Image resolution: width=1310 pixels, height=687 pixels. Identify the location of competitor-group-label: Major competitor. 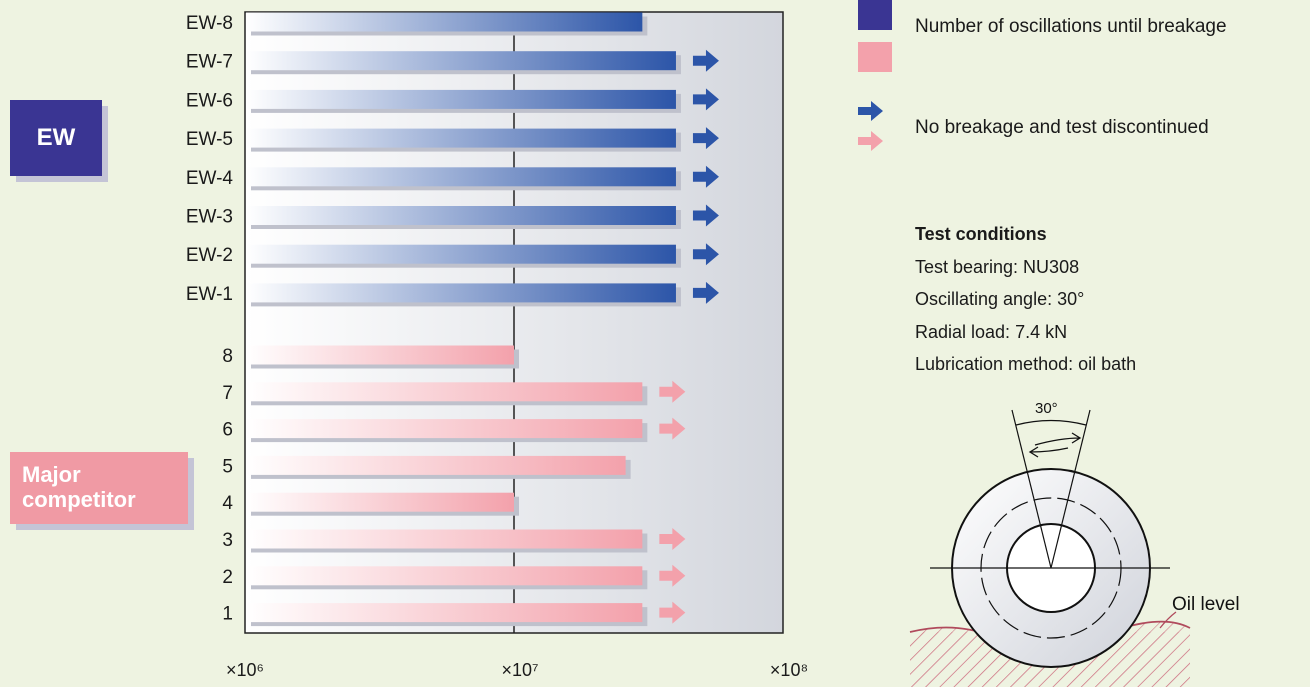
(99, 488).